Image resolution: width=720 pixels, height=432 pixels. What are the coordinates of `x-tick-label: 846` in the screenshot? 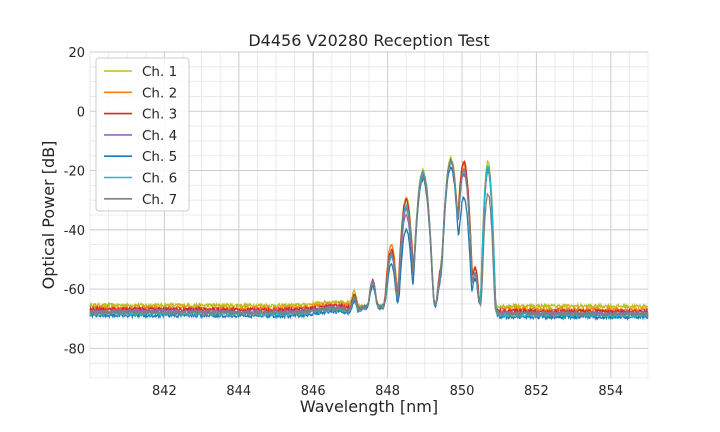 It's located at (313, 391).